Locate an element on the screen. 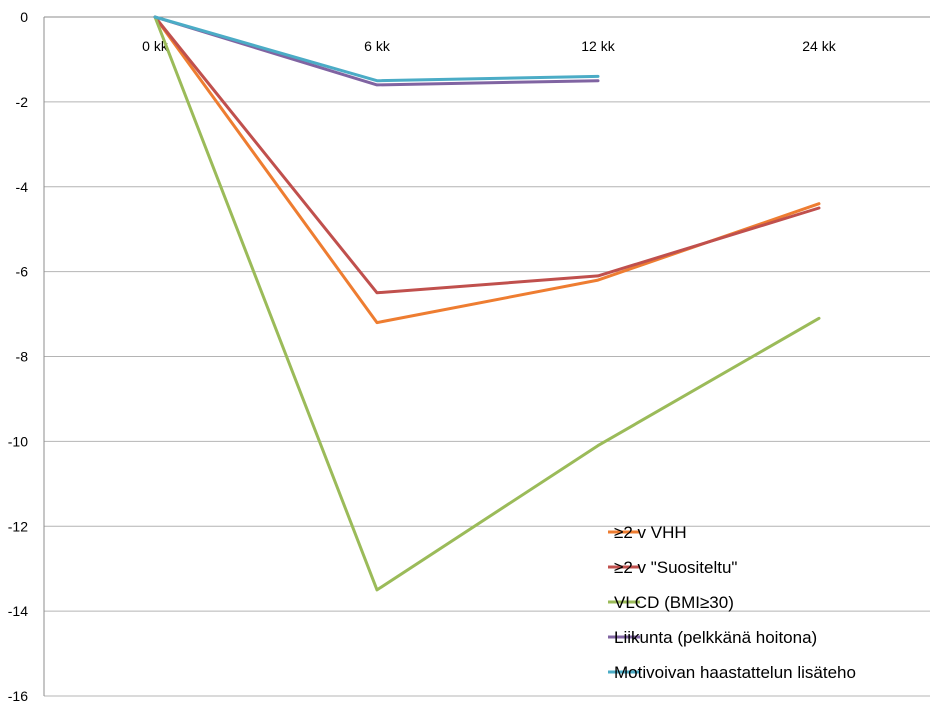 This screenshot has height=716, width=948. y-tick-label: -16 is located at coordinates (18, 696).